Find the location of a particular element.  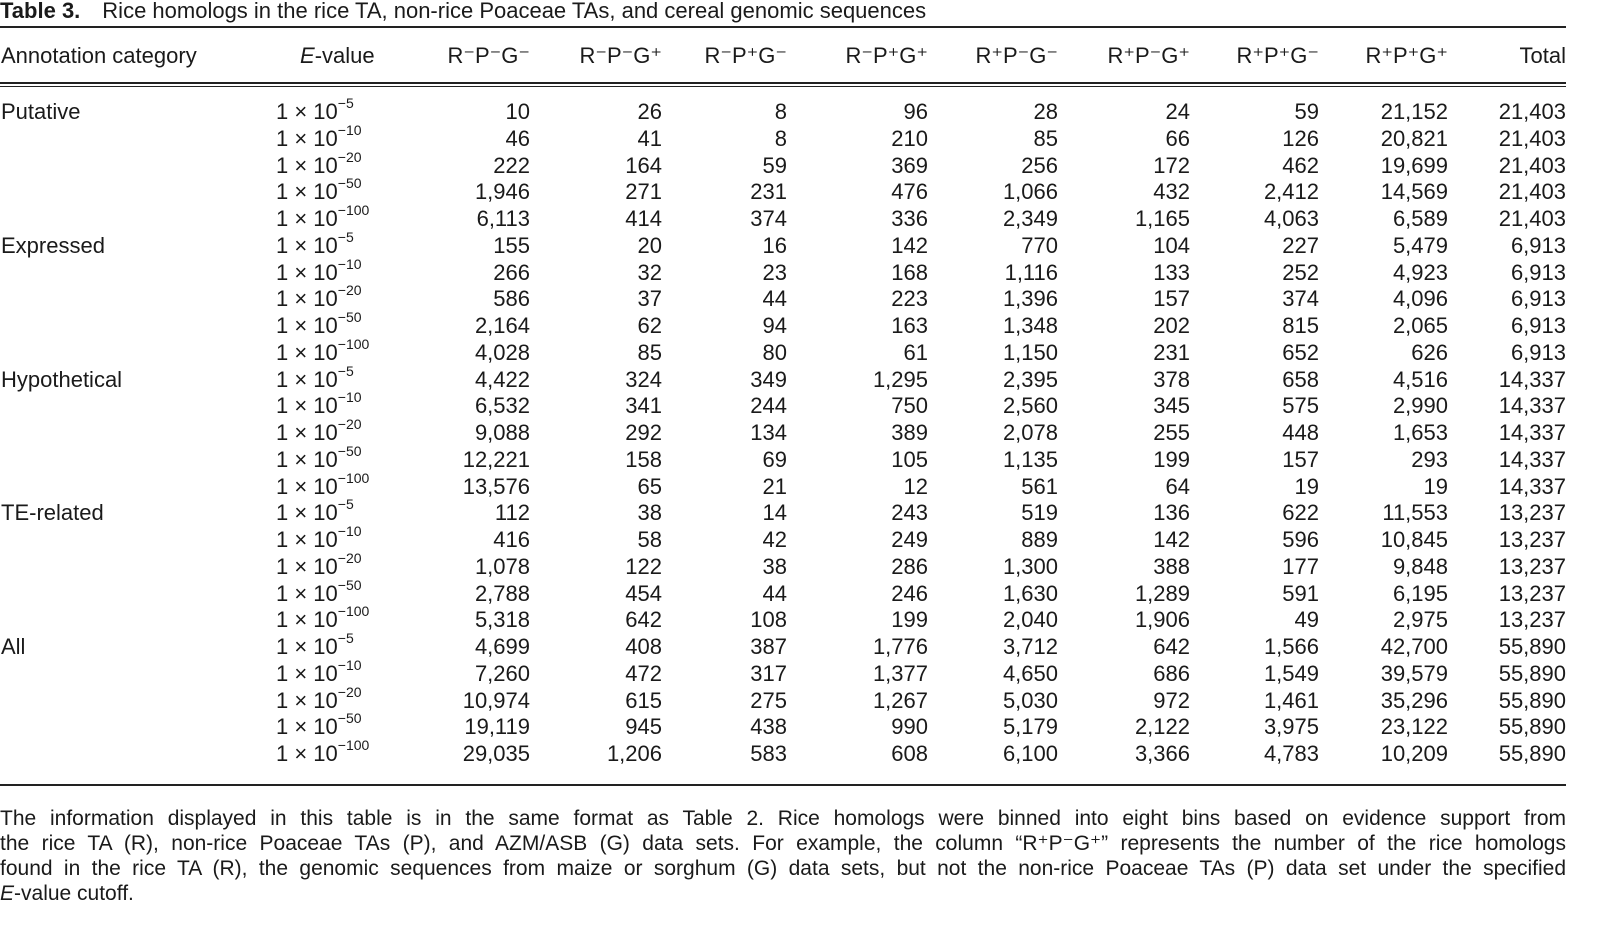

value-cell: 69 is located at coordinates (774, 459).